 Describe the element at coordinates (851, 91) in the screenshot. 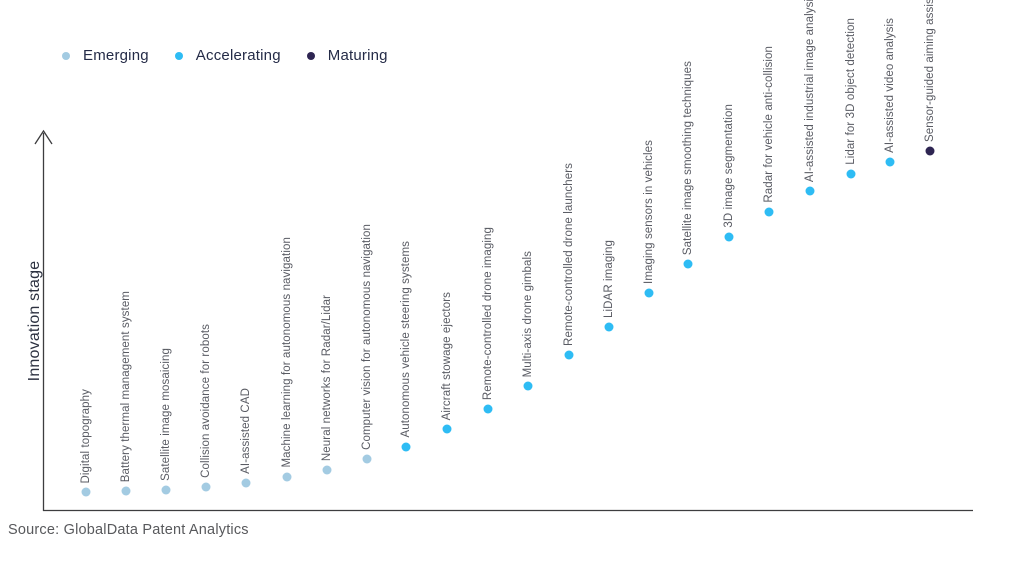

I see `data-point-label: Lidar for 3D object detection` at that location.